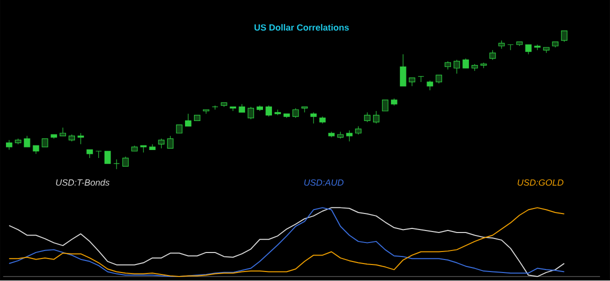  Describe the element at coordinates (541, 183) in the screenshot. I see `text: USD:GOLD` at that location.